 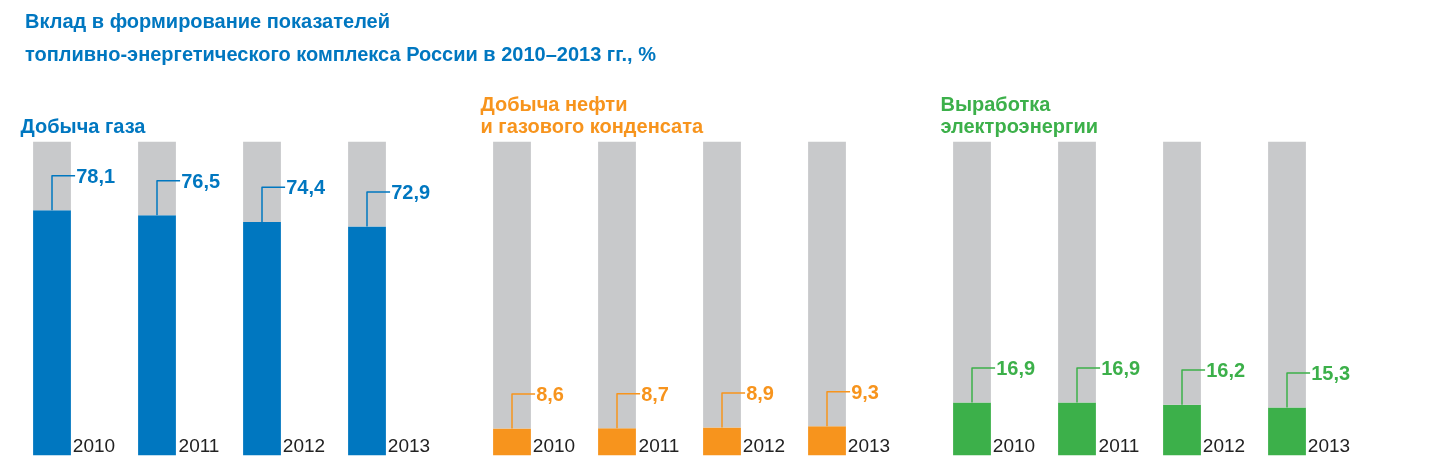 I want to click on data-label: 76,5, so click(x=201, y=180).